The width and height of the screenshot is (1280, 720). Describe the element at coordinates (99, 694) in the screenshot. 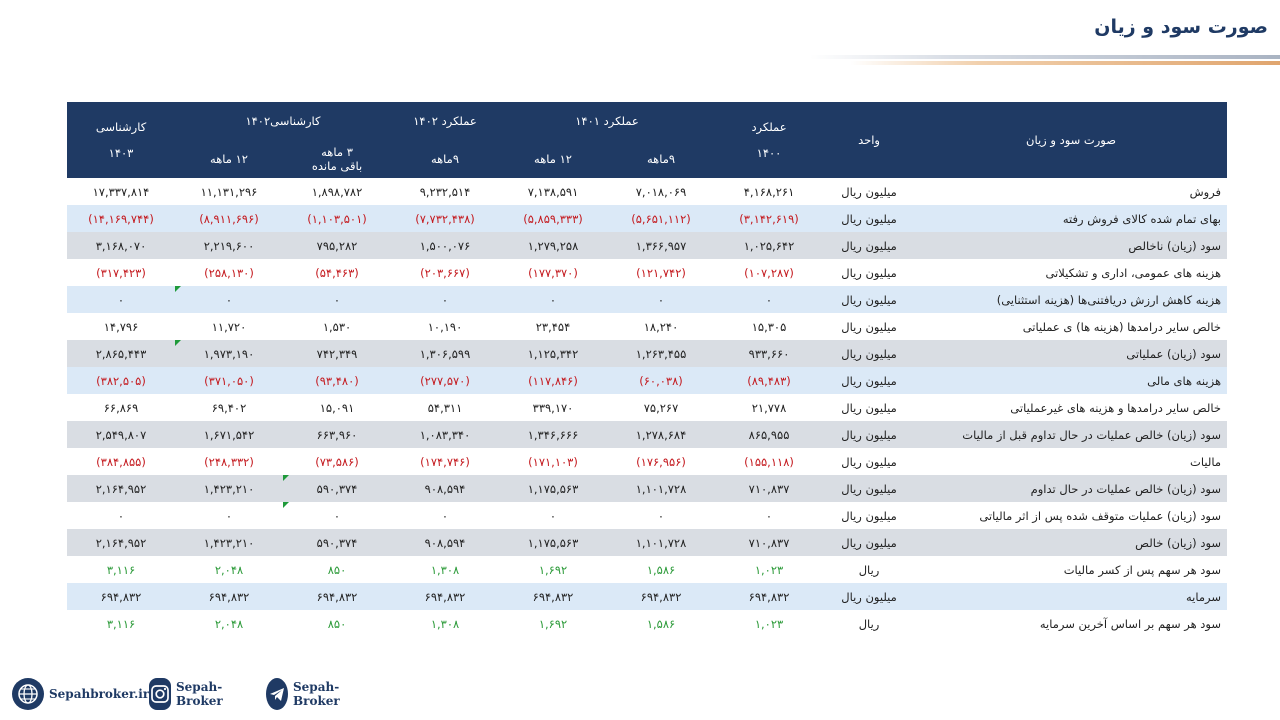

I see `footer-website-text: Sepahbroker.ir` at that location.